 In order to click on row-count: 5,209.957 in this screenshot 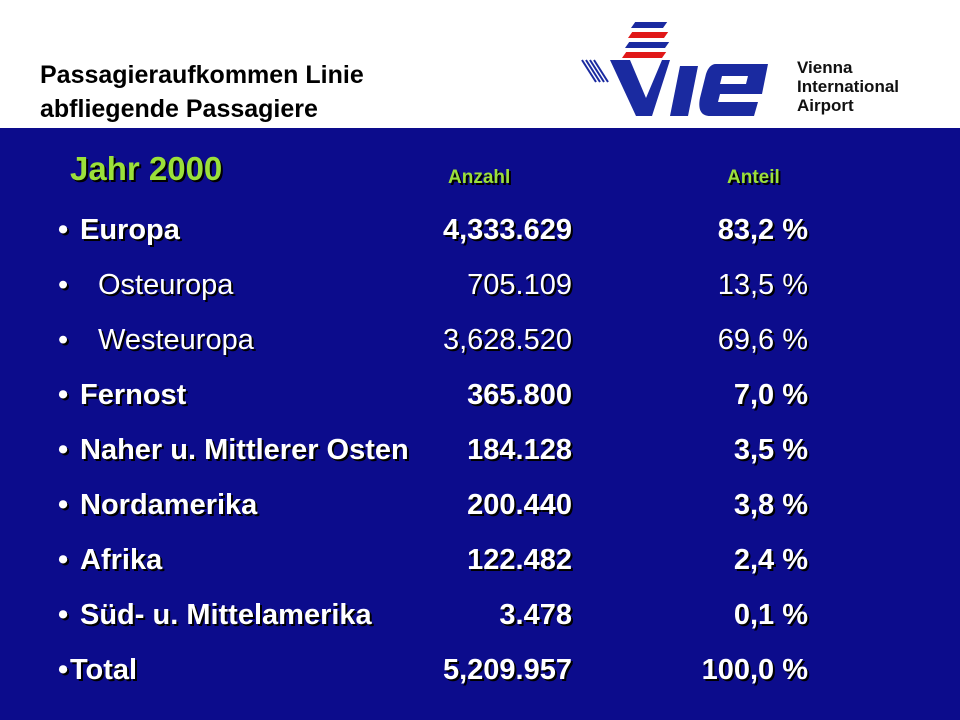, I will do `click(507, 670)`.